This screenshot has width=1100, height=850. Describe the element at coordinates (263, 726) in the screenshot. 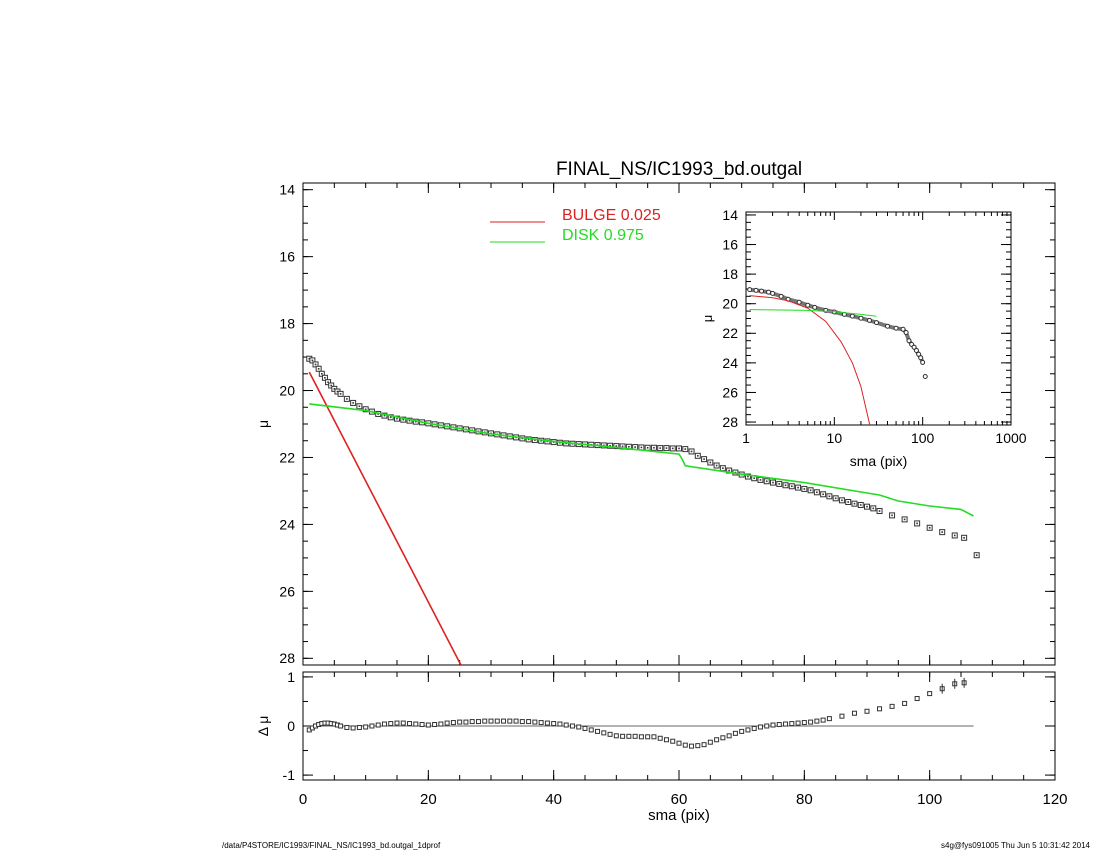

I see `residual-y-axis-label: Δ μ` at that location.